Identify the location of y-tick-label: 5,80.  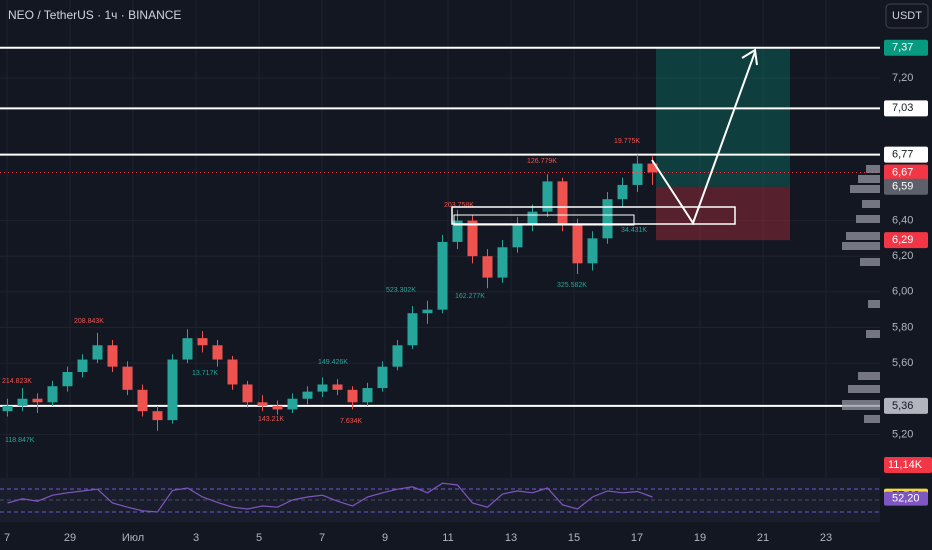
(902, 327).